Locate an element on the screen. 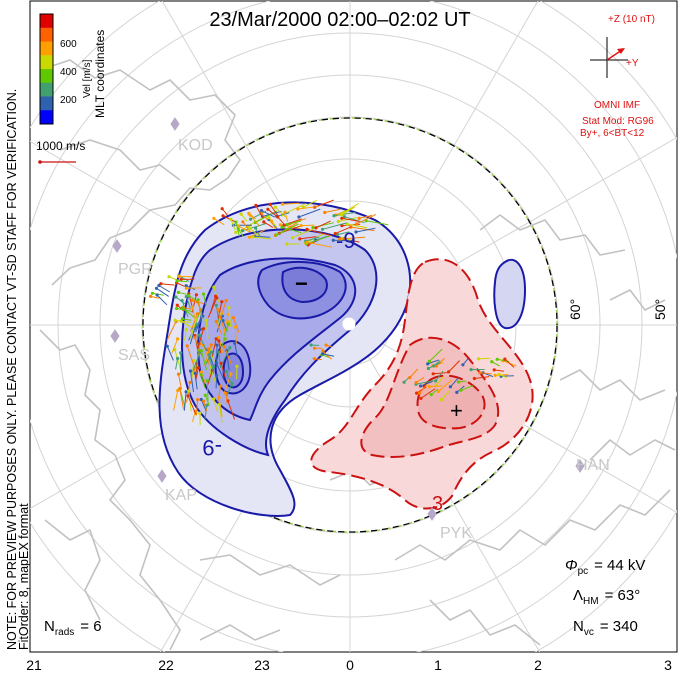 The image size is (680, 674). max-marker: + is located at coordinates (456, 410).